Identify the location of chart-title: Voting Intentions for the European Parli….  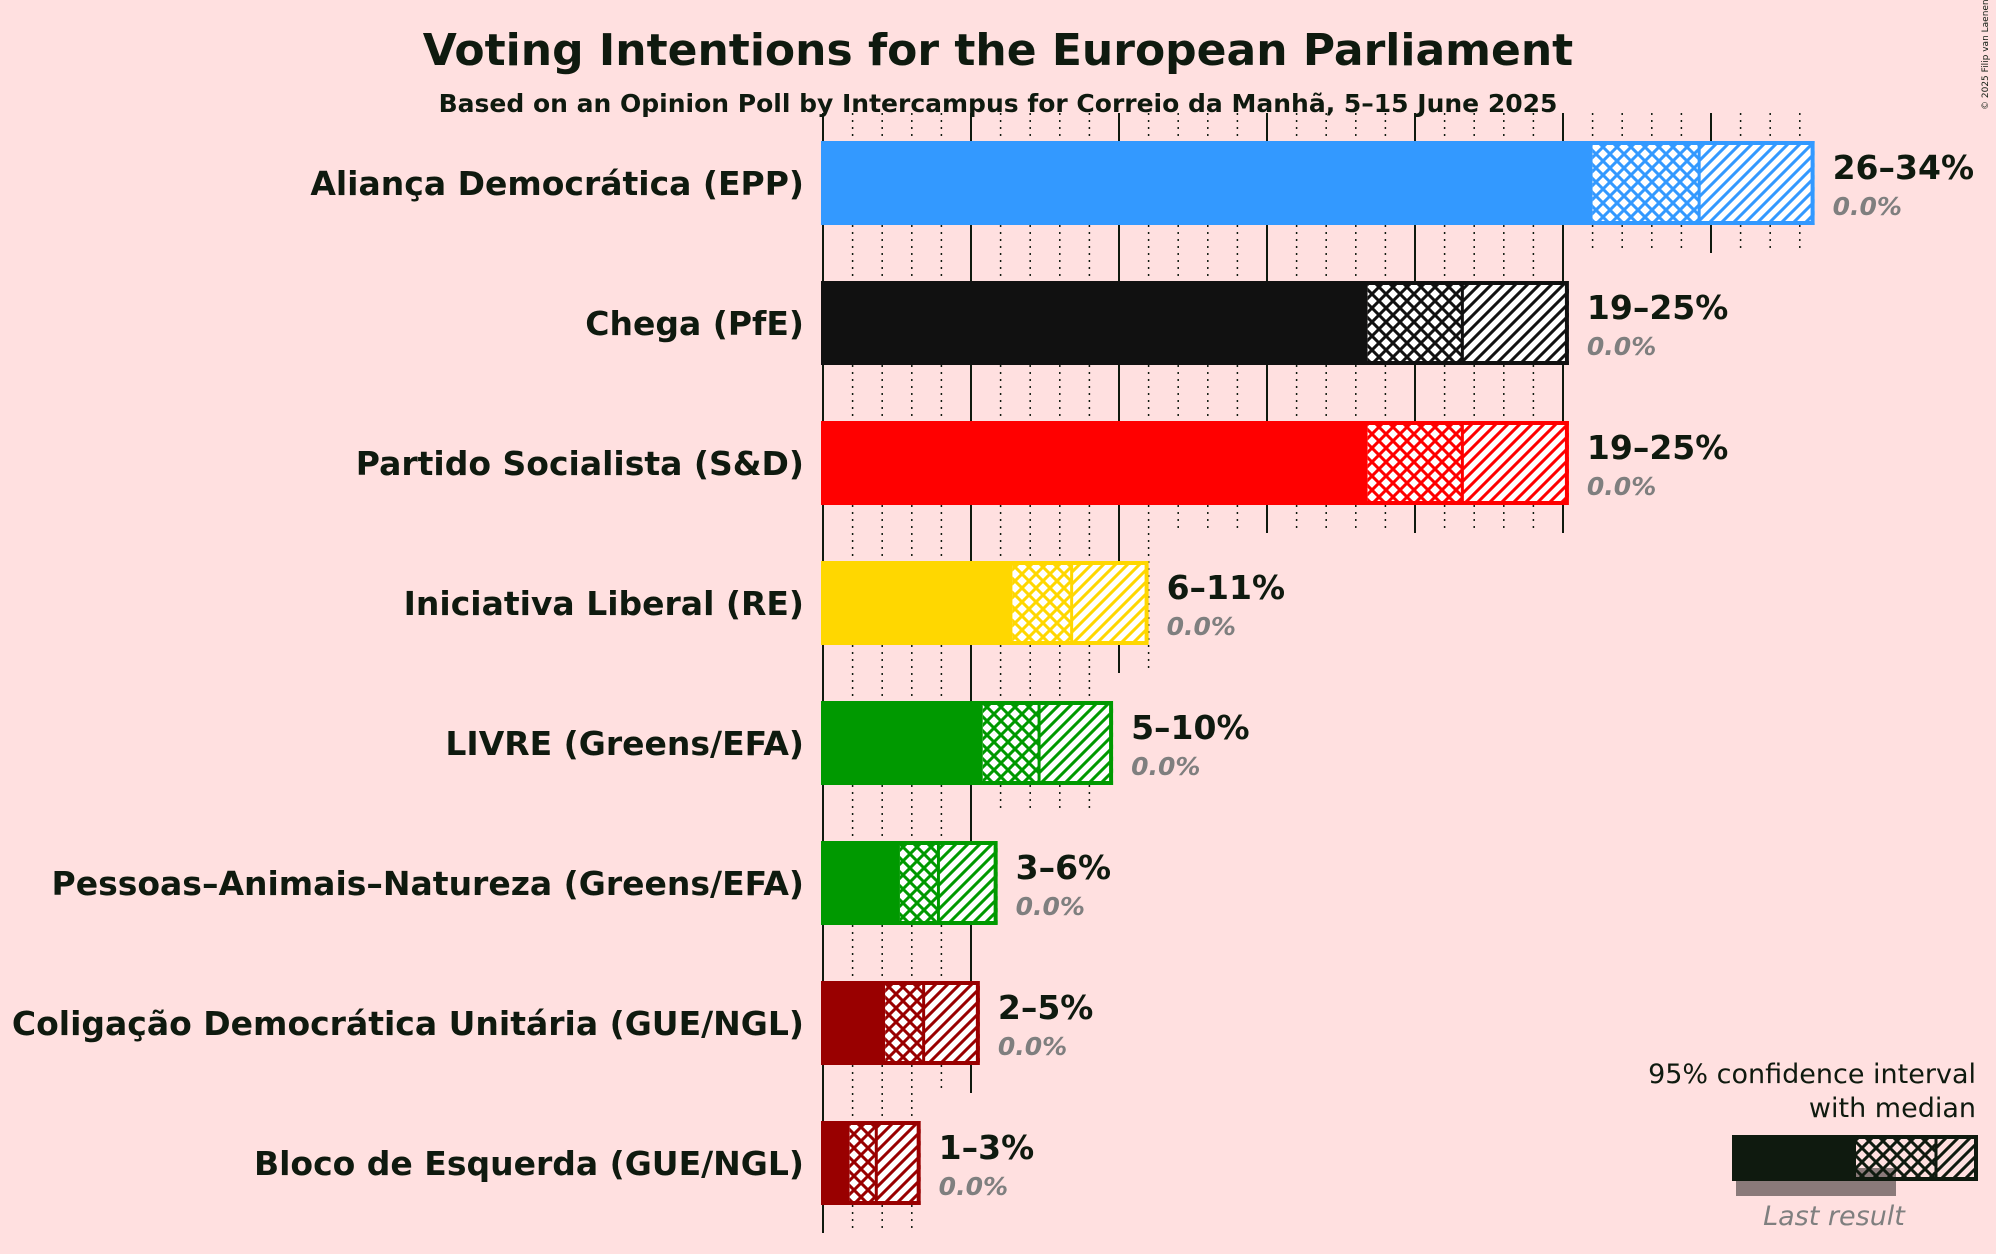
(998, 50).